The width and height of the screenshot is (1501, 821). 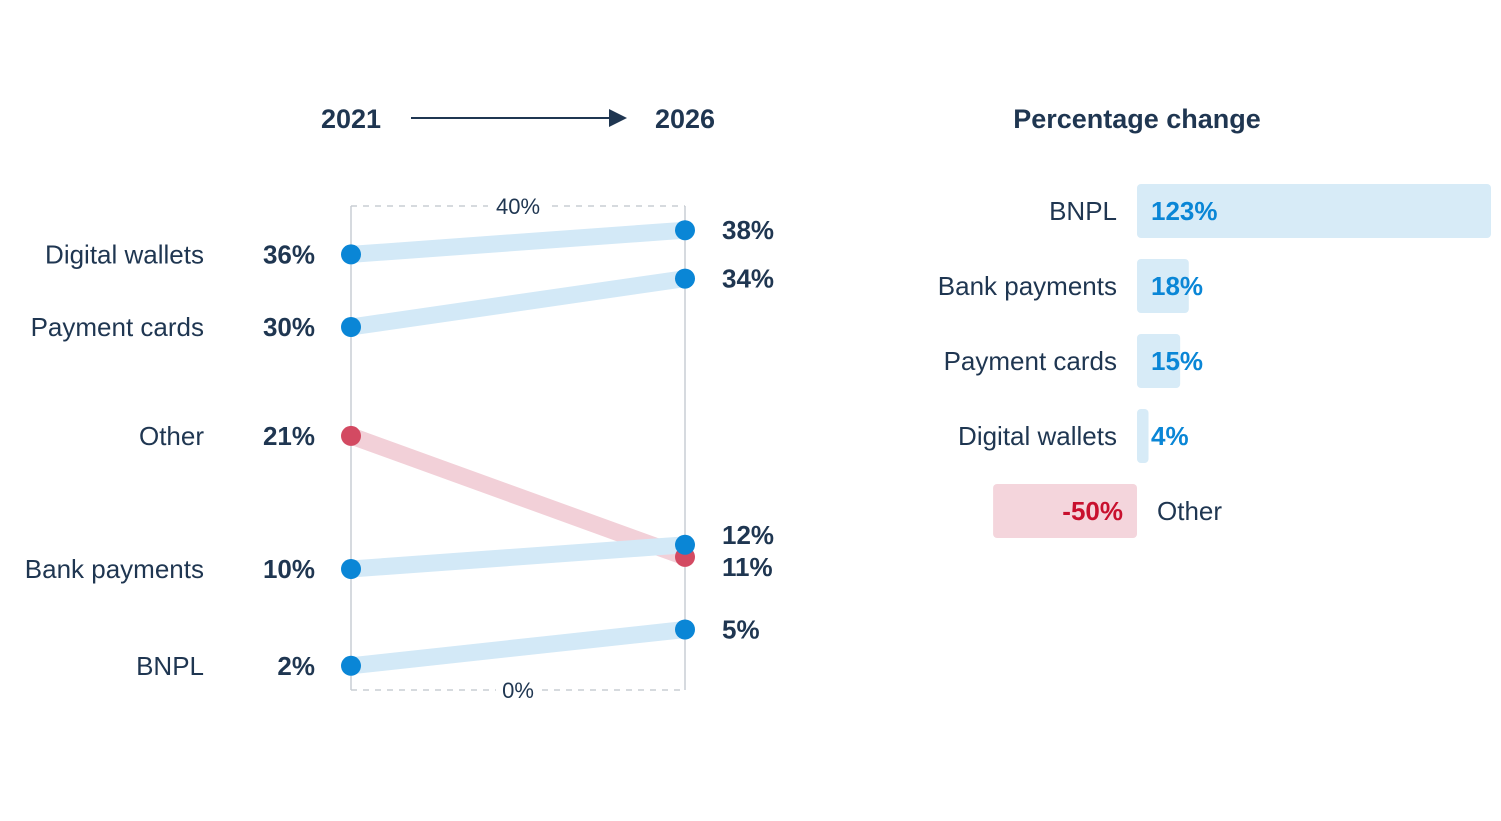 I want to click on bar-other, so click(x=1065, y=511).